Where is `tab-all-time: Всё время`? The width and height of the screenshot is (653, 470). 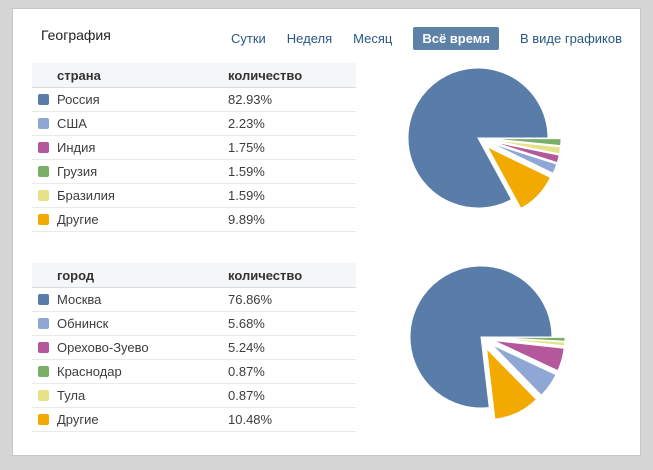
tab-all-time: Всё время is located at coordinates (456, 38).